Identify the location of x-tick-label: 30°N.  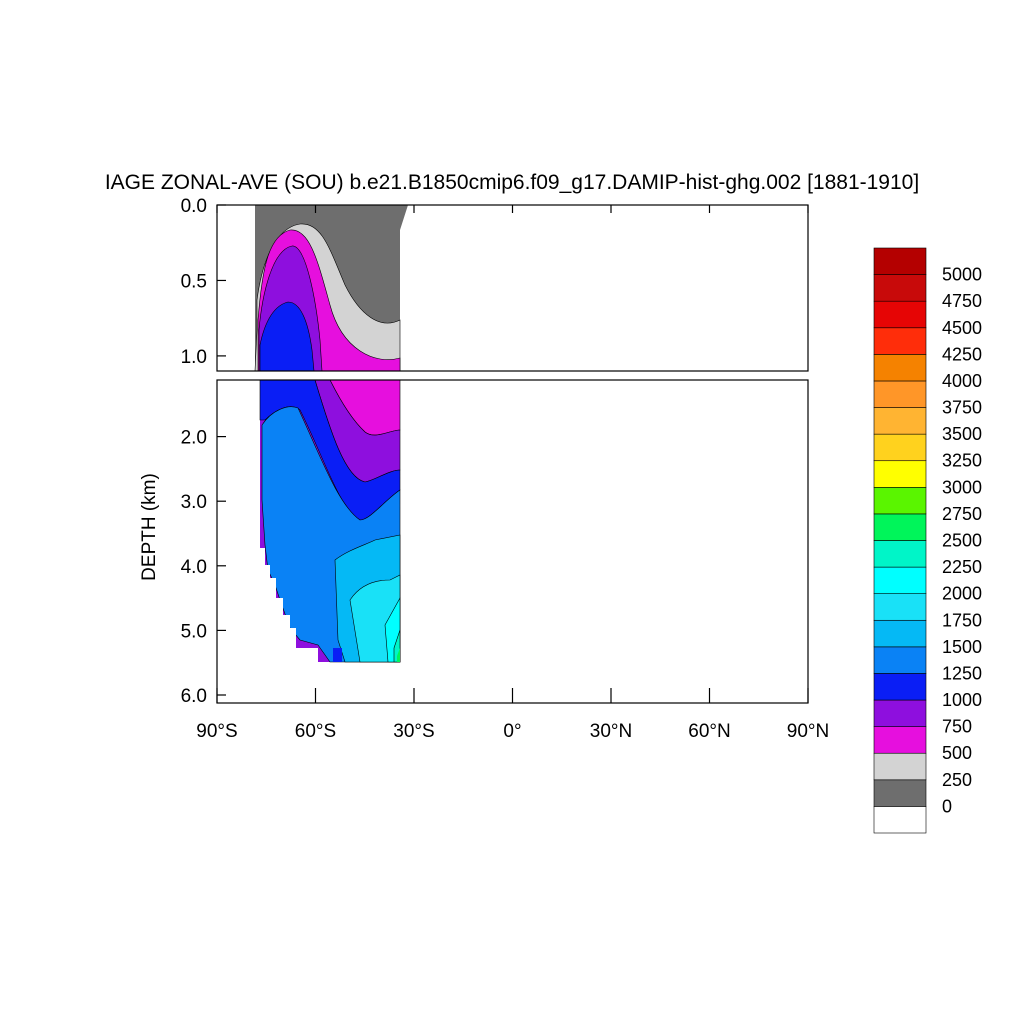
(611, 731).